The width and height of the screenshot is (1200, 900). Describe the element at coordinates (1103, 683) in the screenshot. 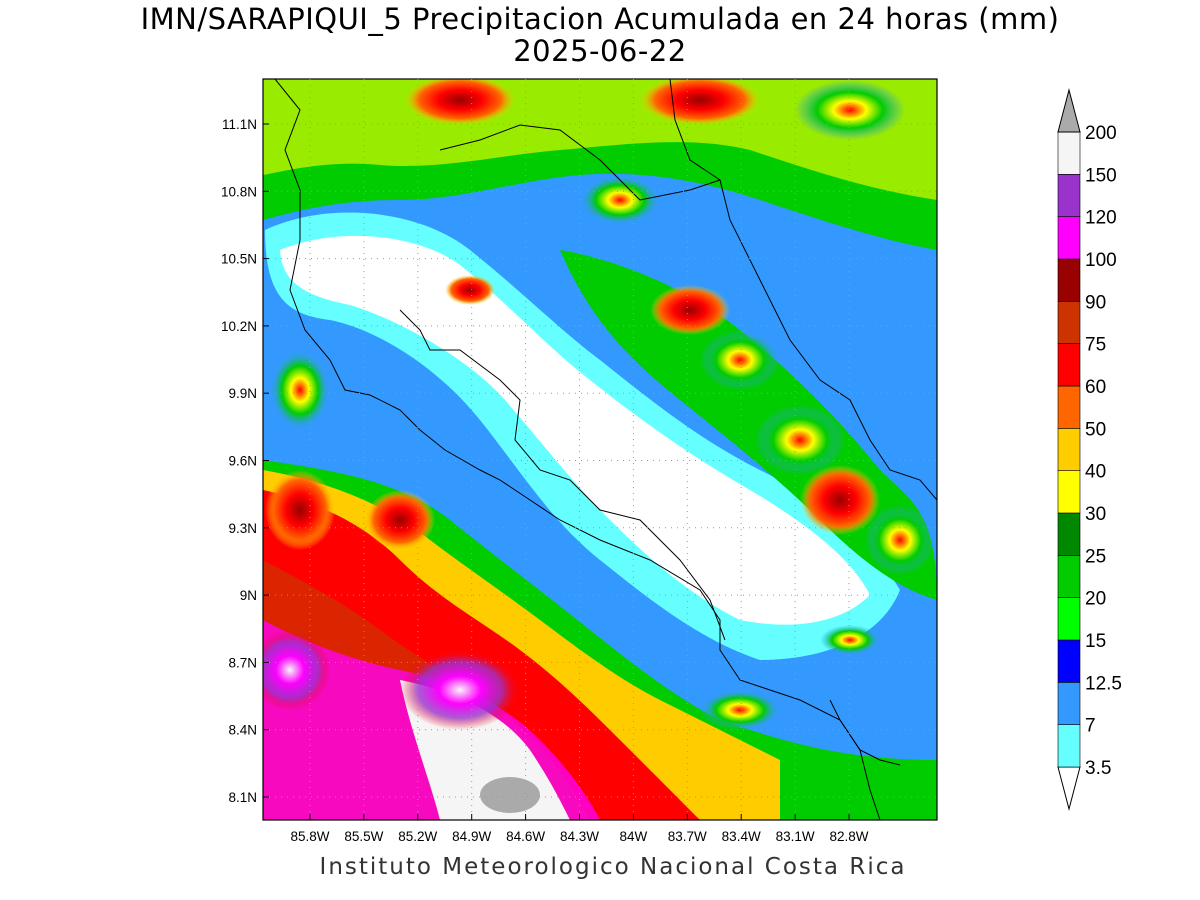

I see `colorbar-label: 12.5` at that location.